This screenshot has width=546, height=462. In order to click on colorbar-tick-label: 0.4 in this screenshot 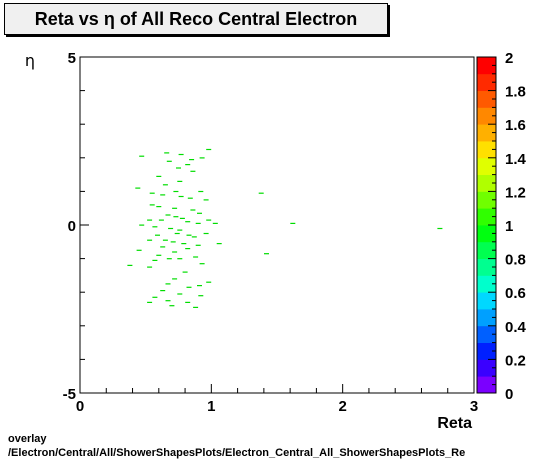, I will do `click(516, 327)`.